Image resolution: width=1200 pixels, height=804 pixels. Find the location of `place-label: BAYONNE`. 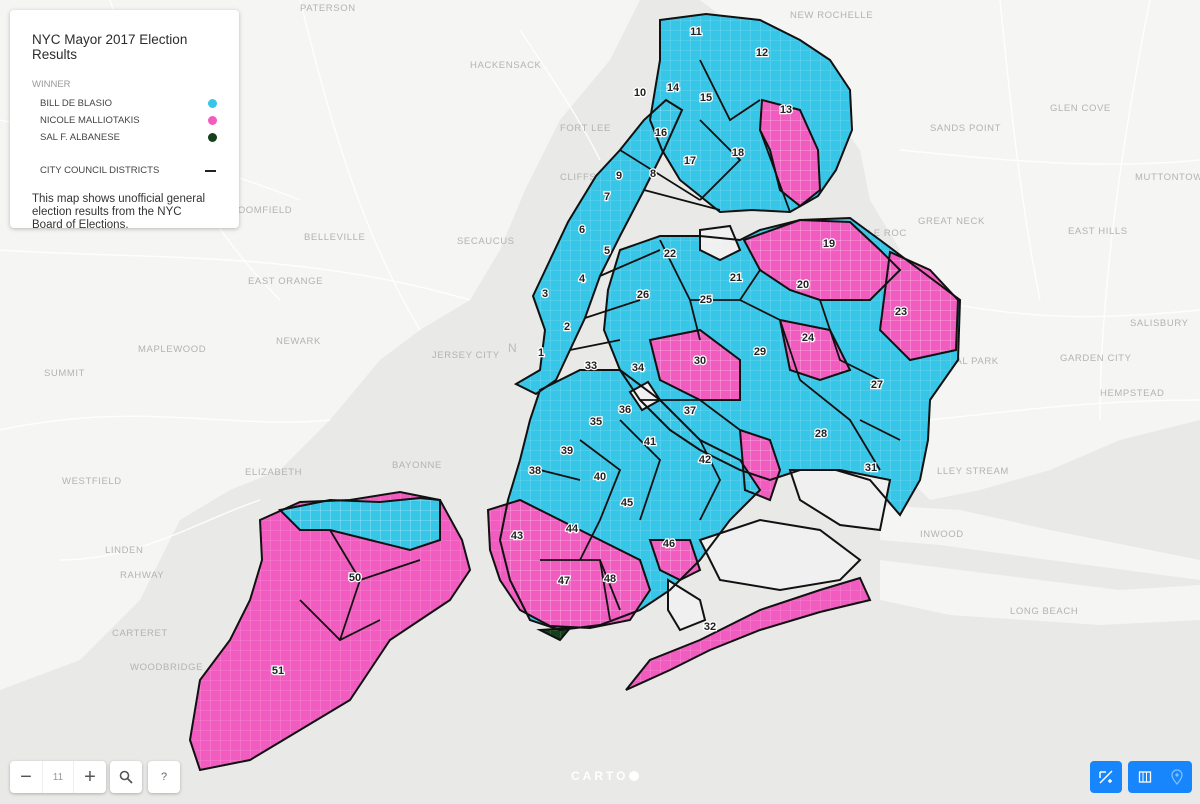

place-label: BAYONNE is located at coordinates (417, 465).